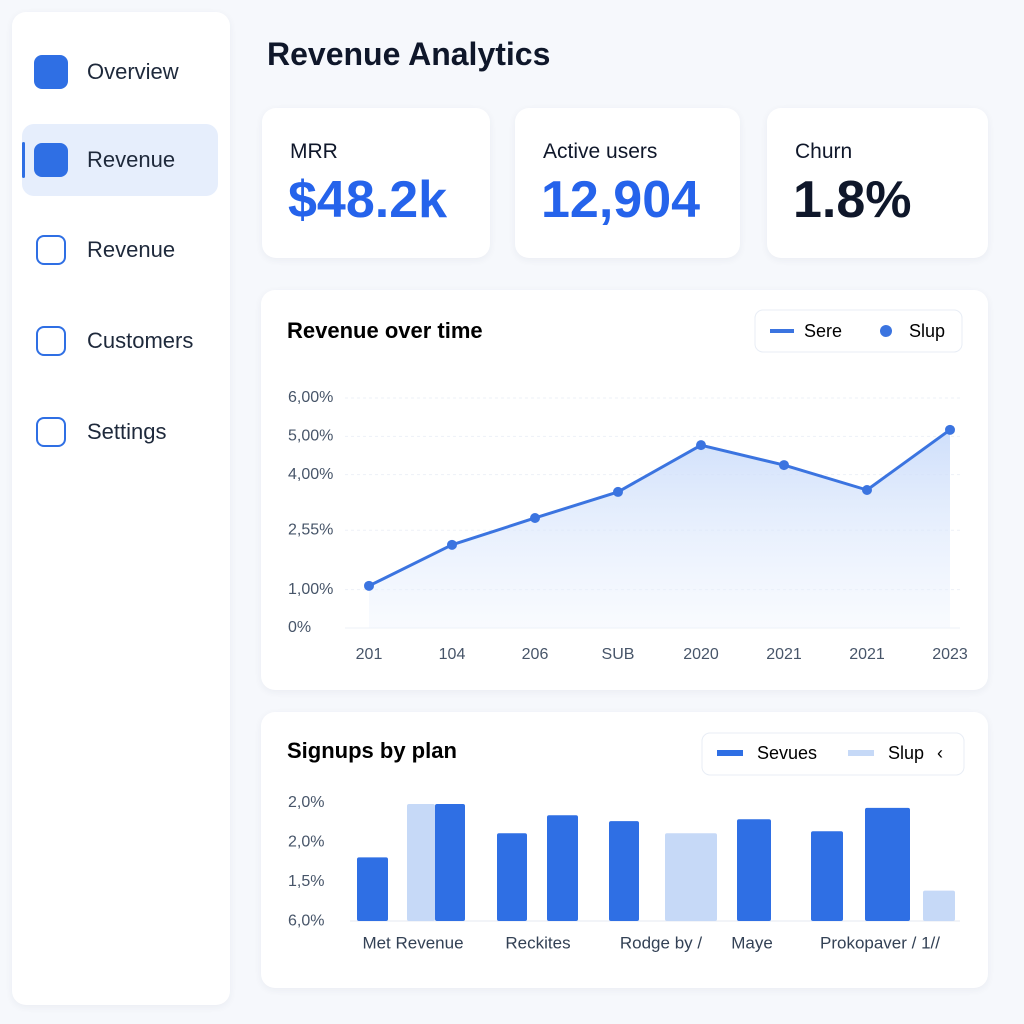 The width and height of the screenshot is (1024, 1024). I want to click on active-bar, so click(23, 160).